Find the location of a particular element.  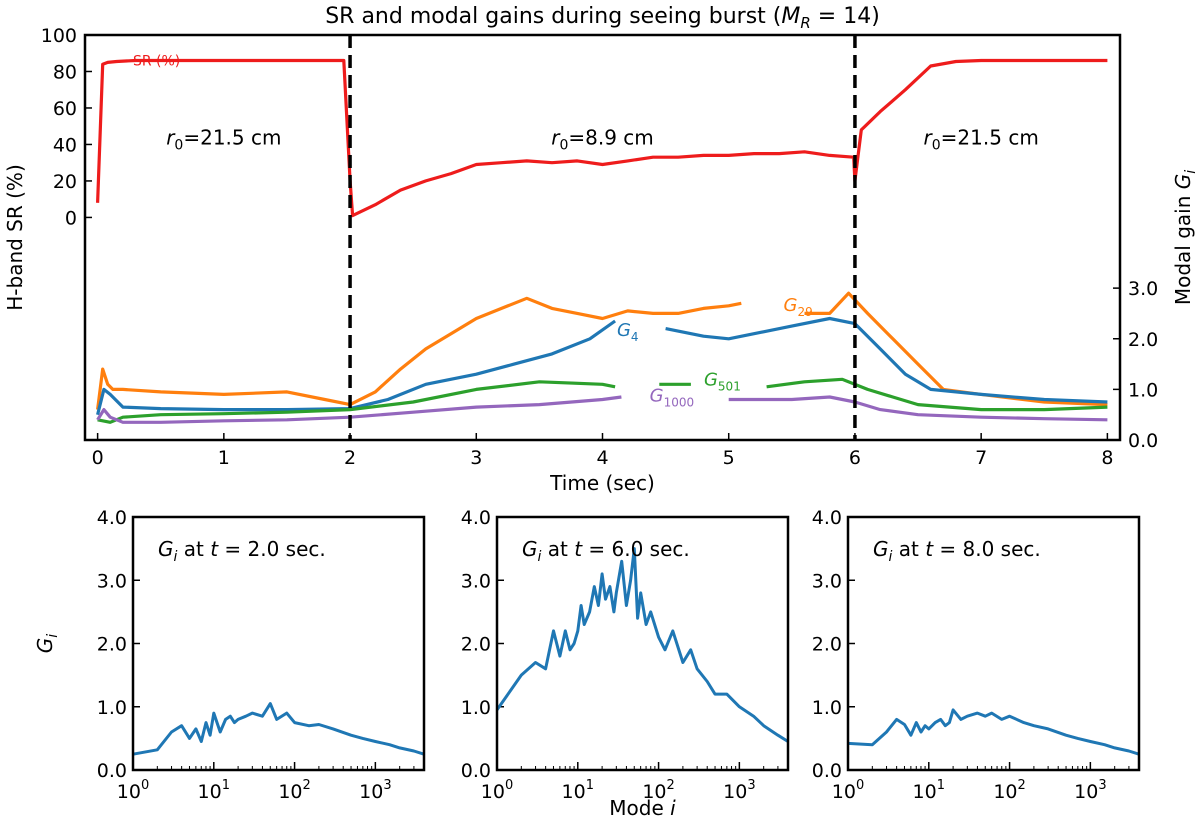

y-left-tick-label: 60 is located at coordinates (65, 109).